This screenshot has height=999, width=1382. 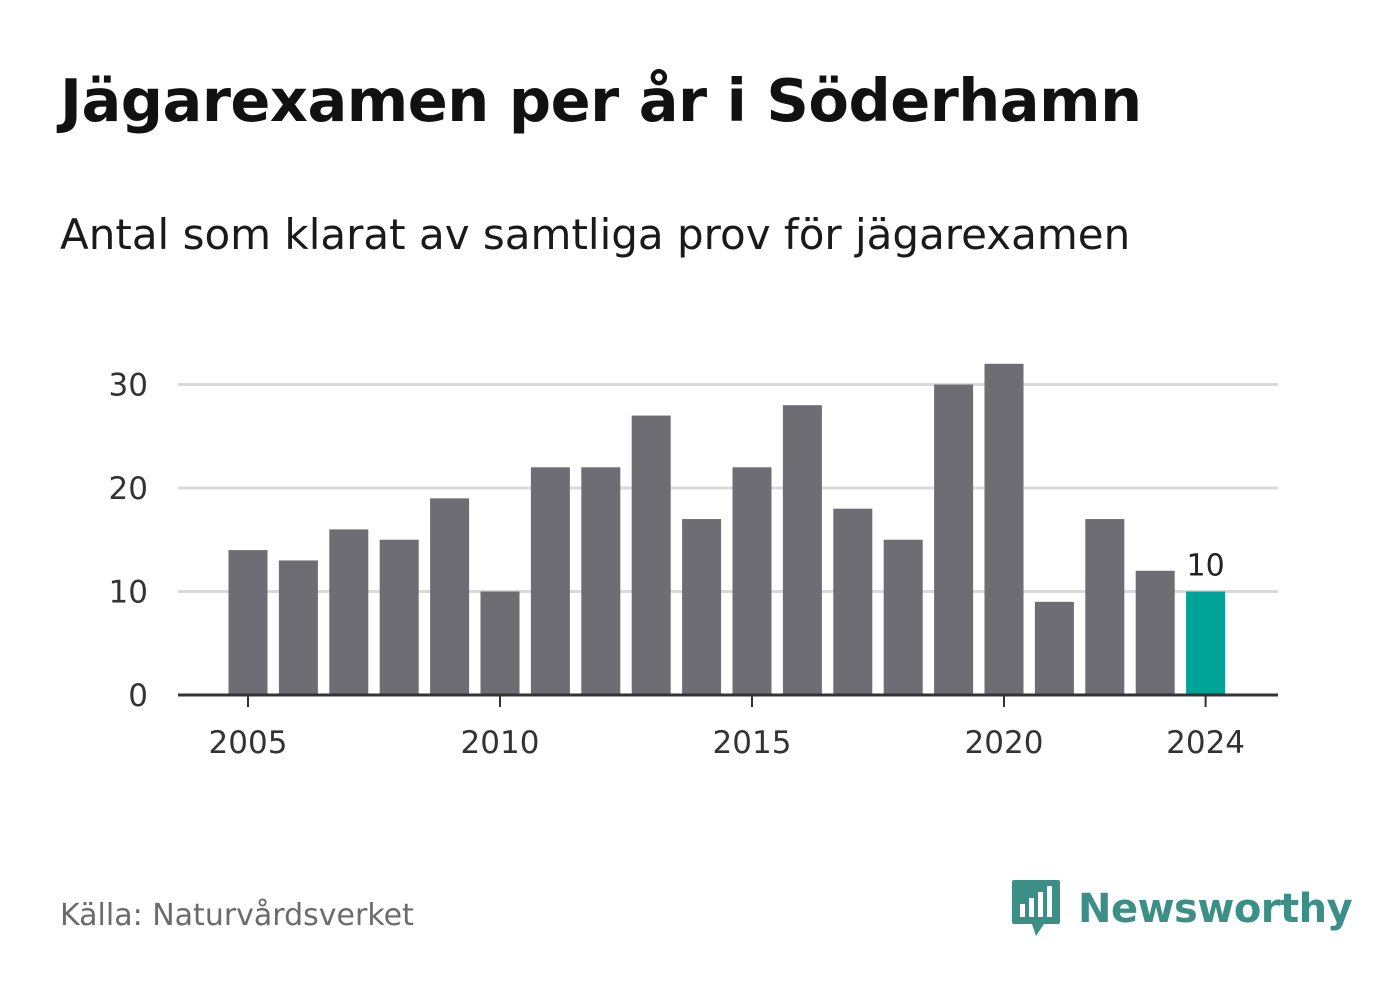 What do you see at coordinates (349, 612) in the screenshot?
I see `bar-2007` at bounding box center [349, 612].